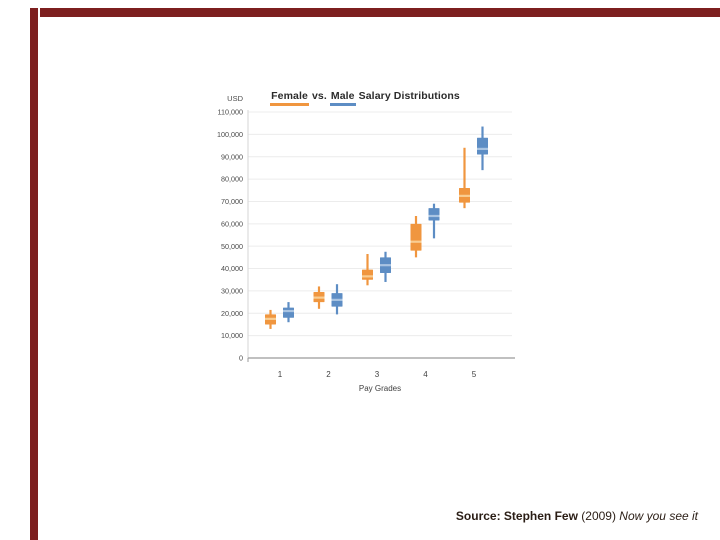 This screenshot has height=540, width=720. What do you see at coordinates (232, 201) in the screenshot?
I see `y-tick-label: 70,000` at bounding box center [232, 201].